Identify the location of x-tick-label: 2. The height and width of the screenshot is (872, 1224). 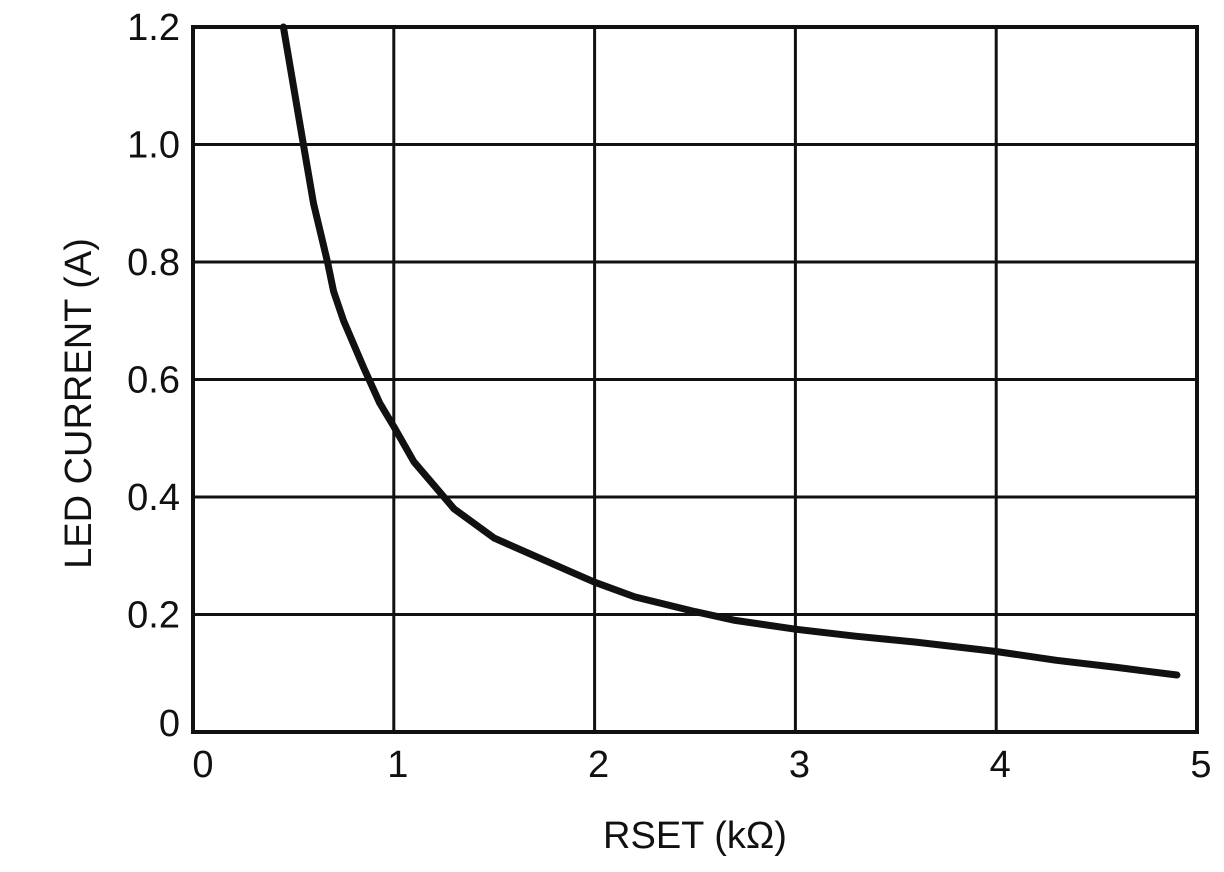
(598, 765).